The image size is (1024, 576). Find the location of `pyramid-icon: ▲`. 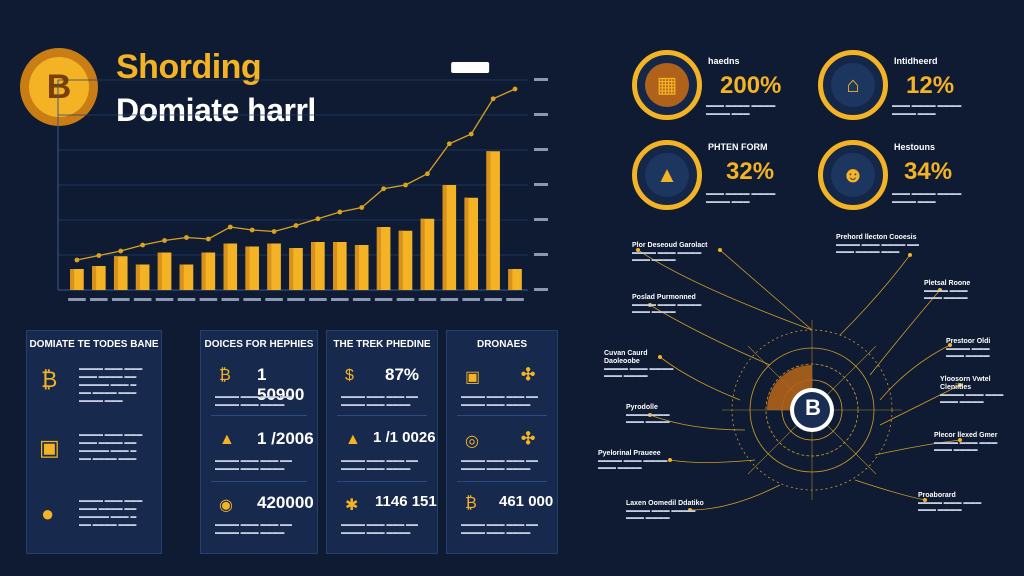

pyramid-icon: ▲ is located at coordinates (667, 175).